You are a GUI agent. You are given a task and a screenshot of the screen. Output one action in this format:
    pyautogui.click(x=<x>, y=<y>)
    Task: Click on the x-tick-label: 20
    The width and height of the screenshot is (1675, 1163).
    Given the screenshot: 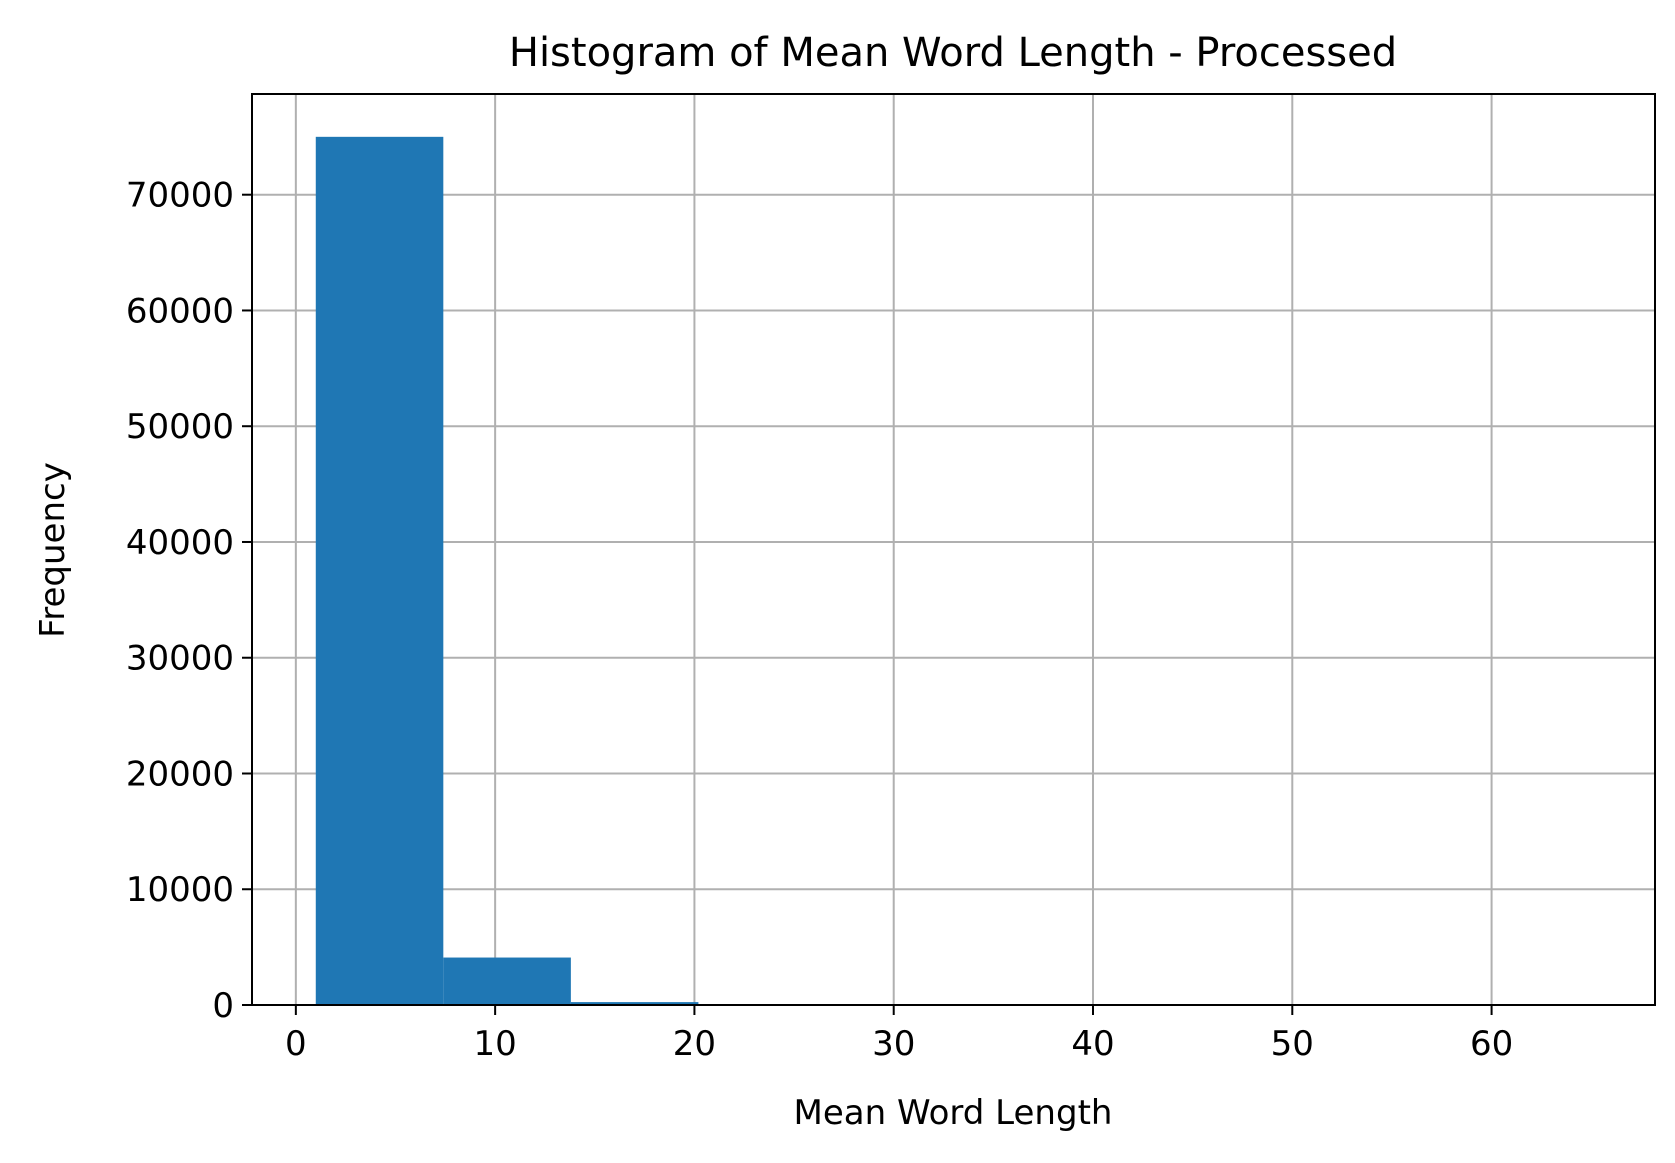 What is the action you would take?
    pyautogui.click(x=694, y=1044)
    